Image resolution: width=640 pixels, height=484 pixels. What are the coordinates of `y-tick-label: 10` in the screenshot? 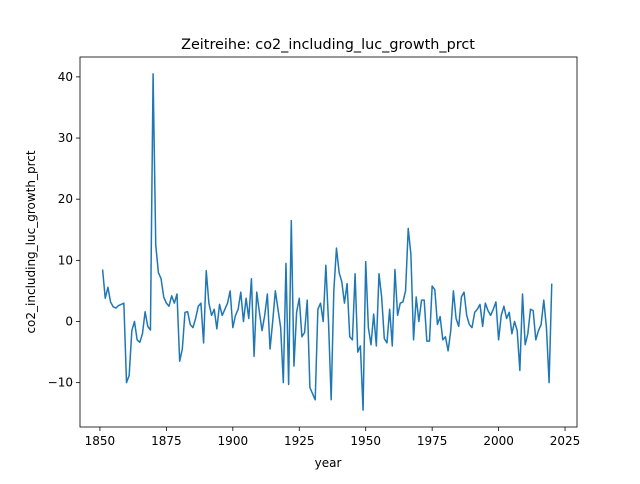 It's located at (65, 260).